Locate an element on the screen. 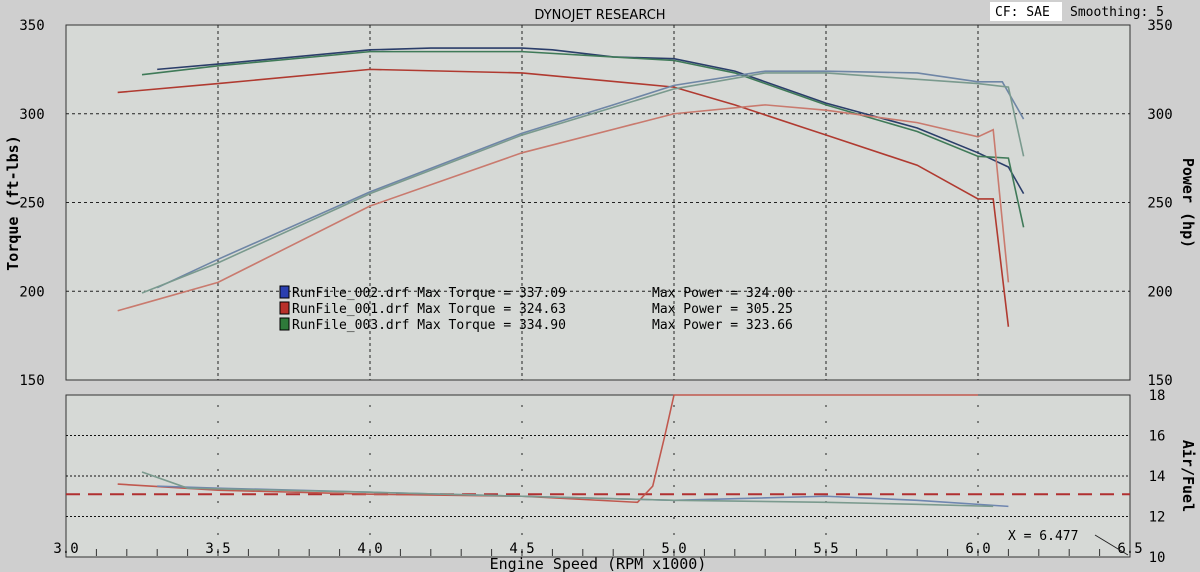 This screenshot has height=572, width=1200. y-tick-label-right: 350 is located at coordinates (1159, 26).